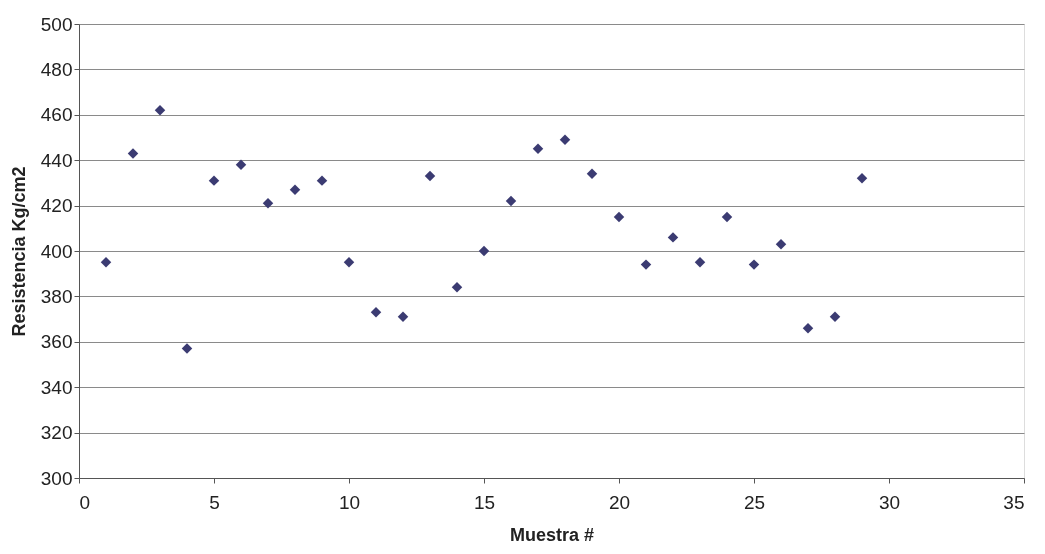 This screenshot has width=1045, height=554. I want to click on x-axis-title: Muestra #, so click(552, 534).